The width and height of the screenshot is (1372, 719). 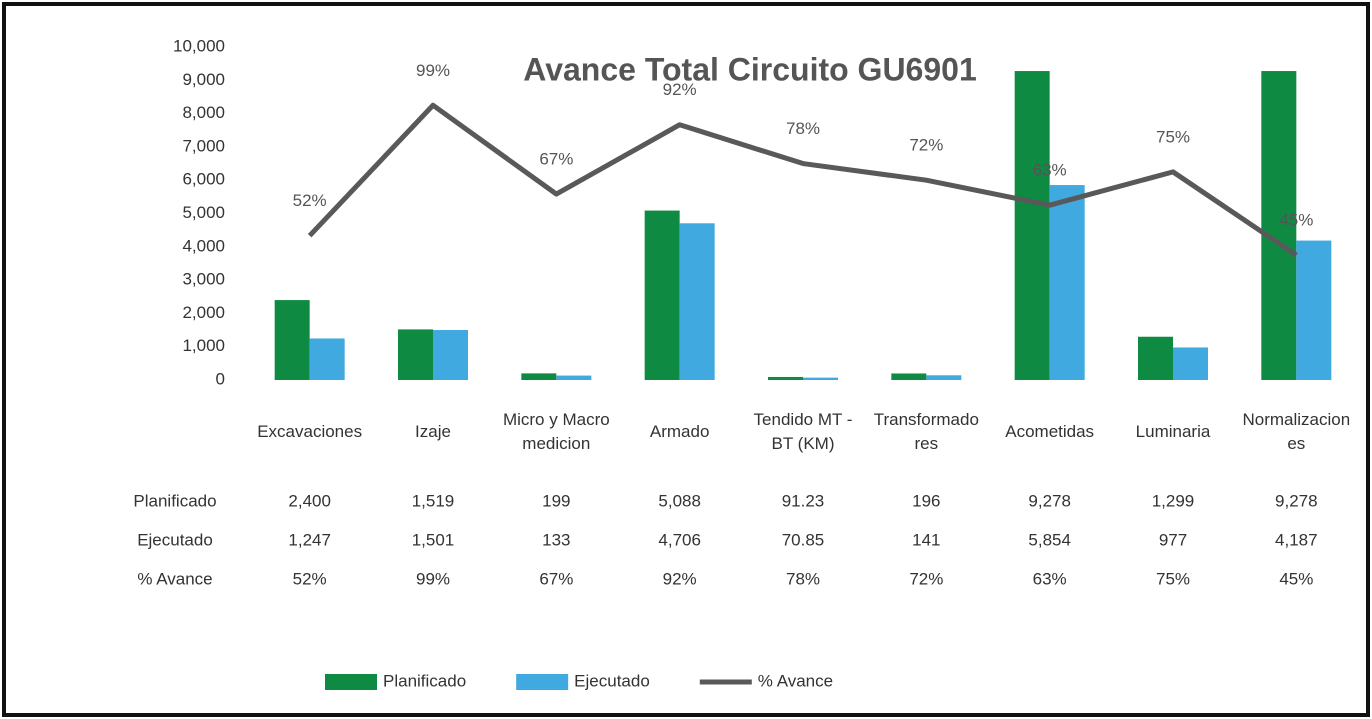 What do you see at coordinates (1173, 539) in the screenshot?
I see `table-cell: 977` at bounding box center [1173, 539].